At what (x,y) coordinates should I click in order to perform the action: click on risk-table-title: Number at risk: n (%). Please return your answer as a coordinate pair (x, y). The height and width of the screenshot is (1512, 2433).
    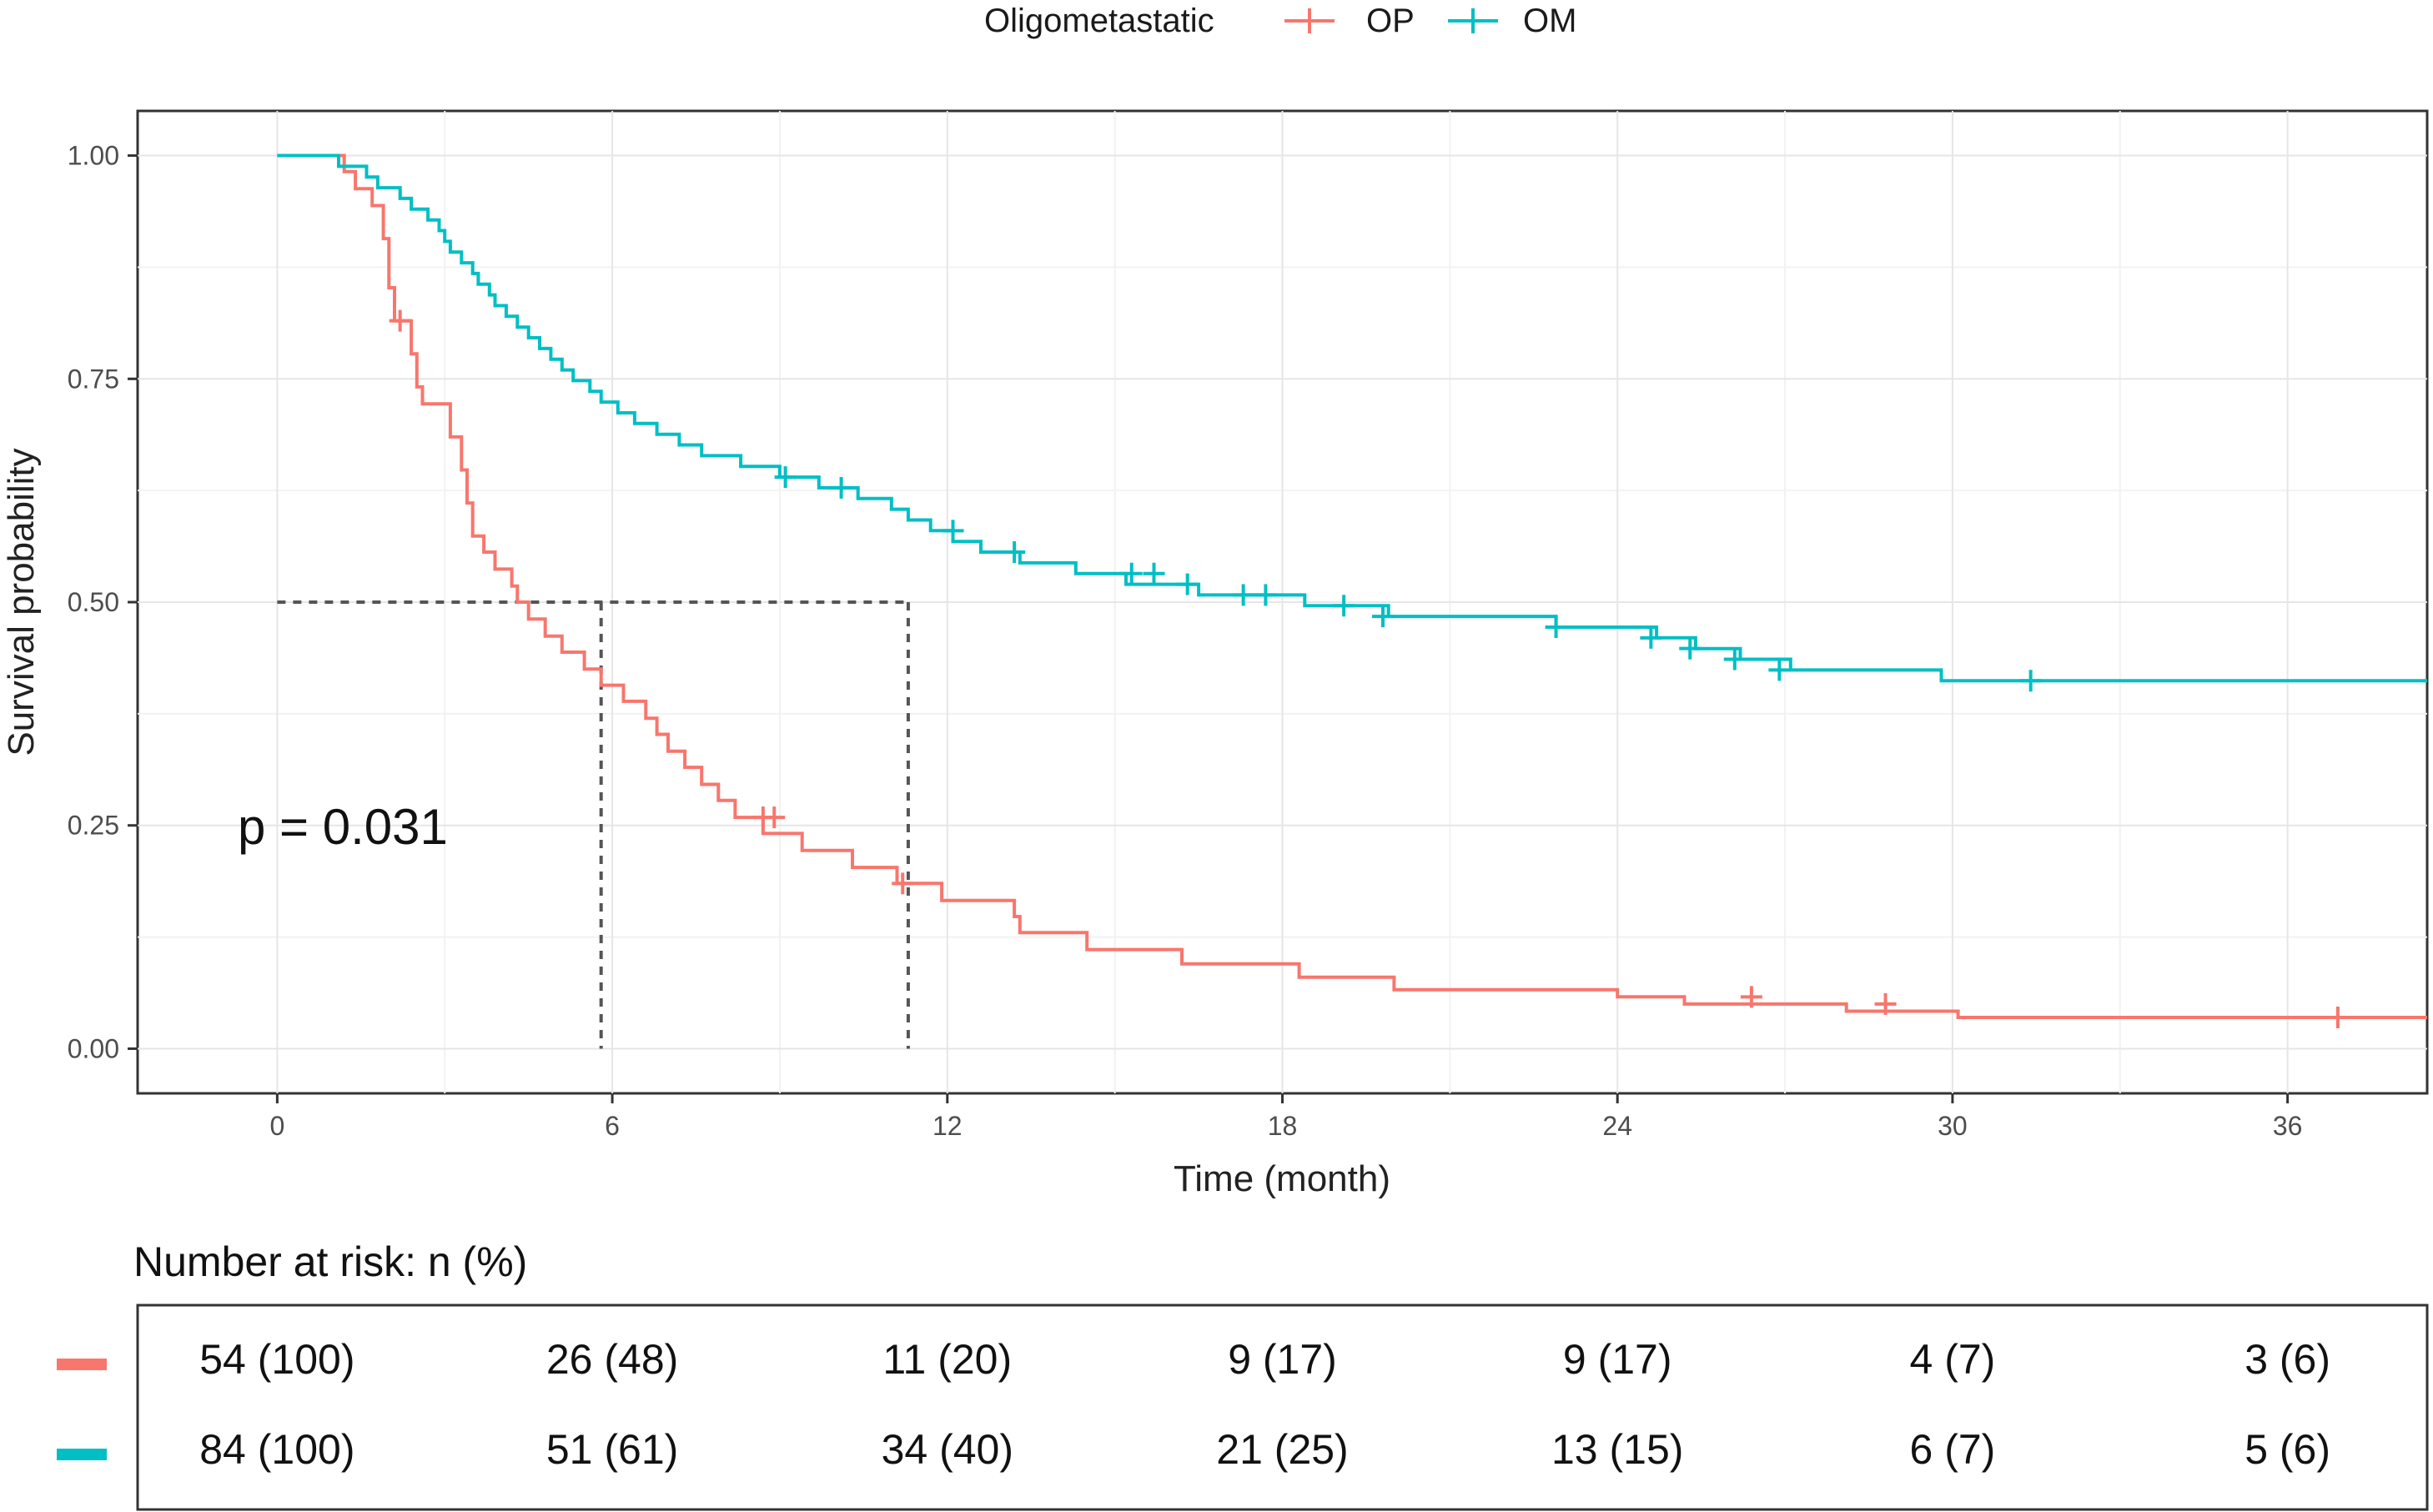
    Looking at the image, I should click on (330, 1261).